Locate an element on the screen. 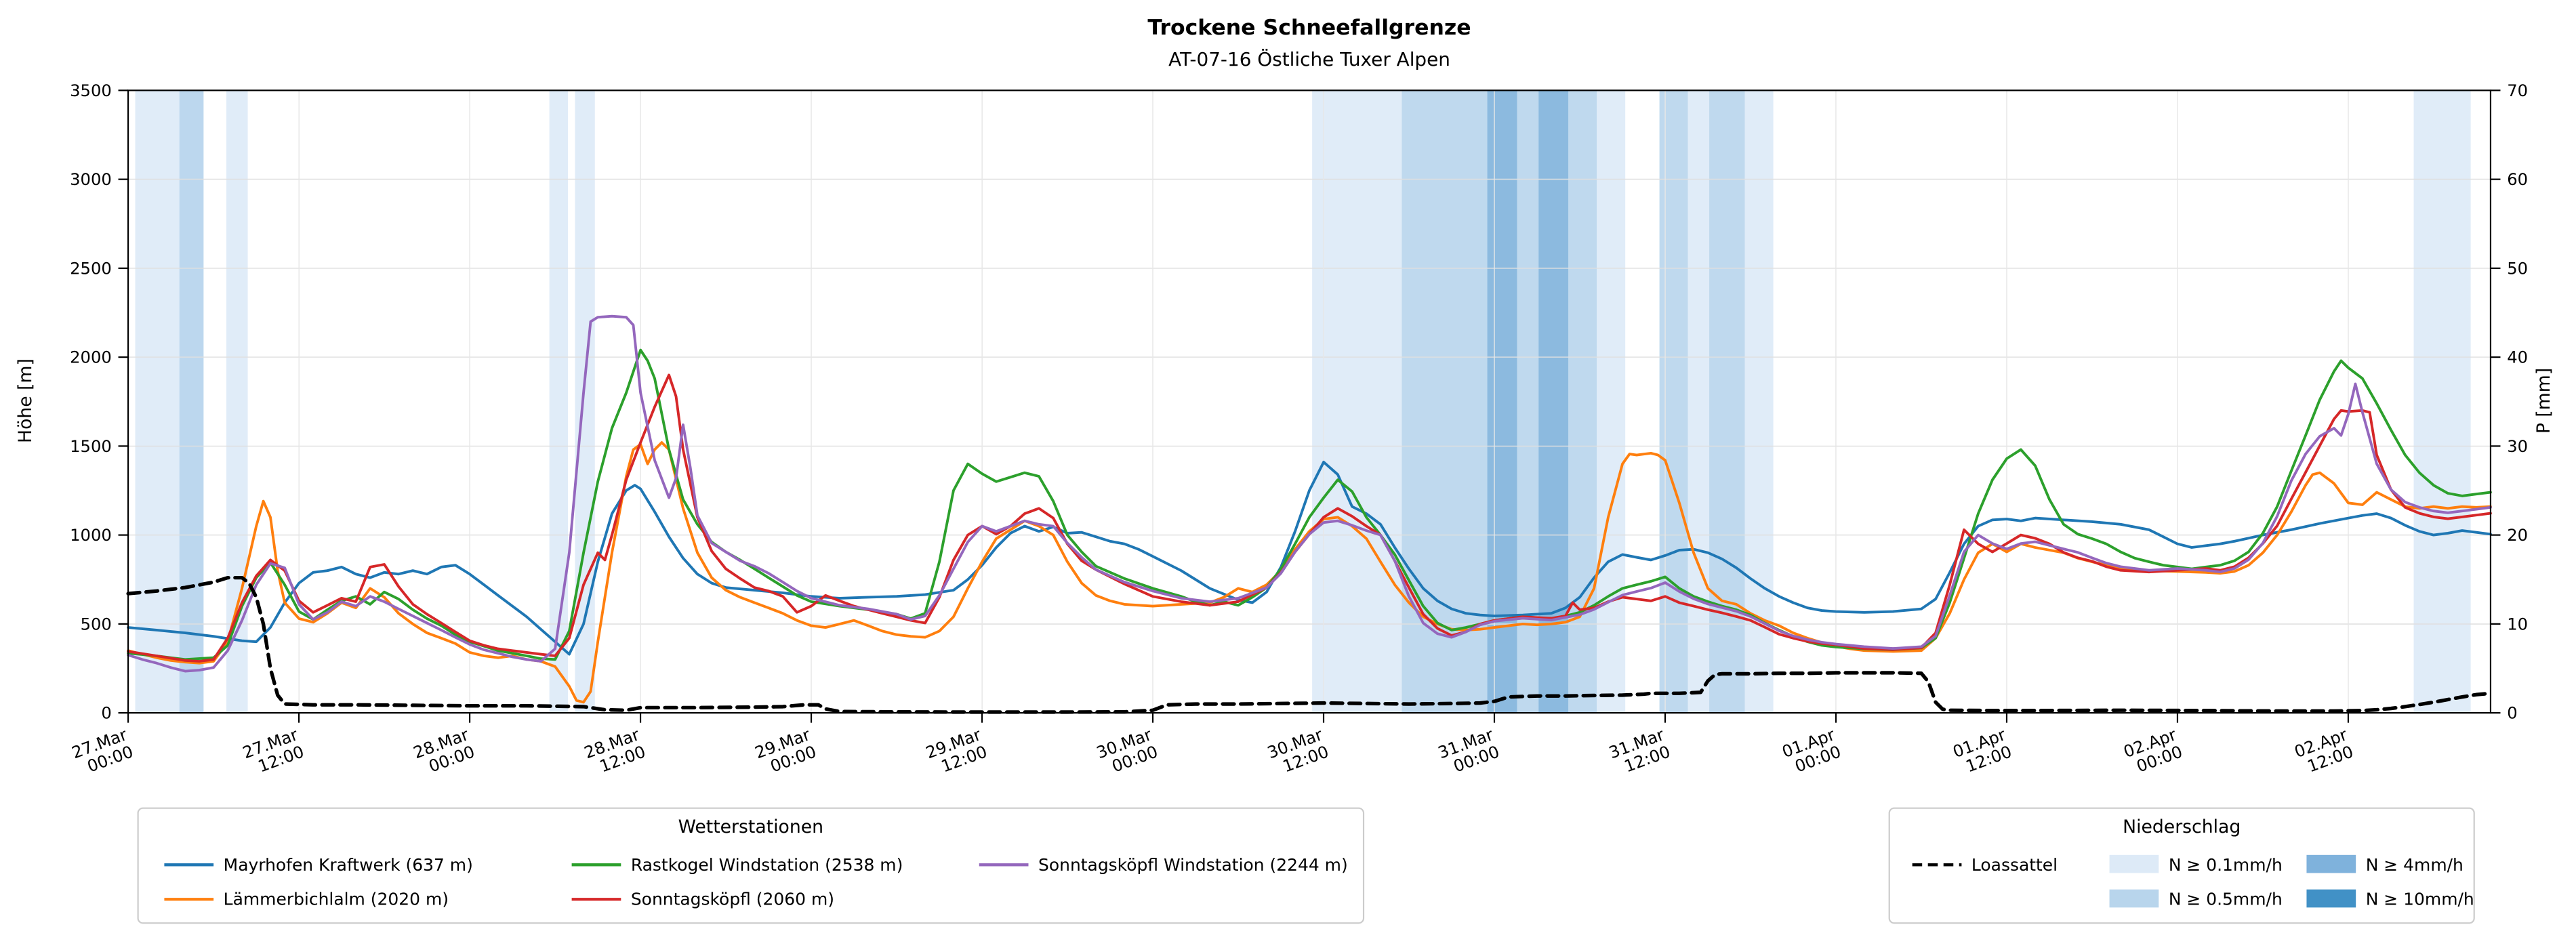  legend-label-p4: N ≥ 4mm/h is located at coordinates (2414, 865).